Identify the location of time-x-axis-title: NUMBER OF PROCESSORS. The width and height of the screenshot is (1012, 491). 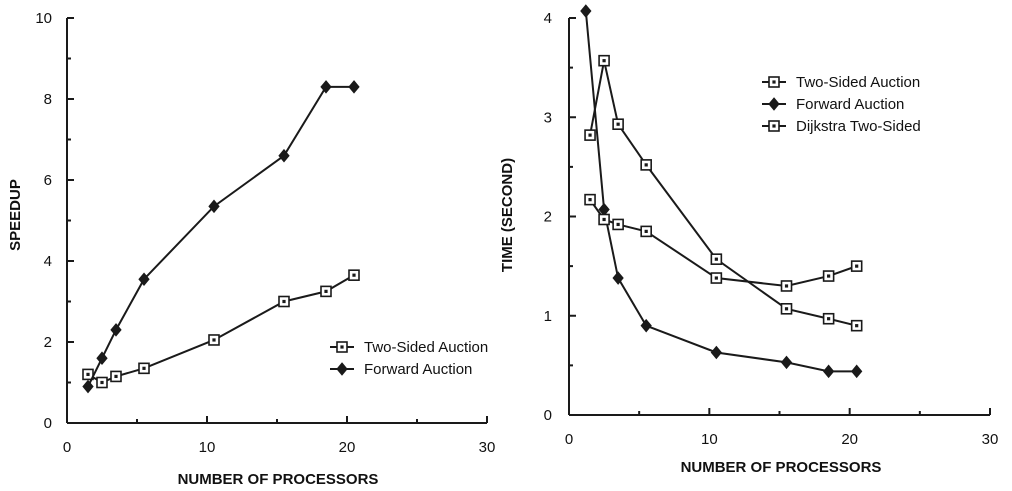
(781, 467).